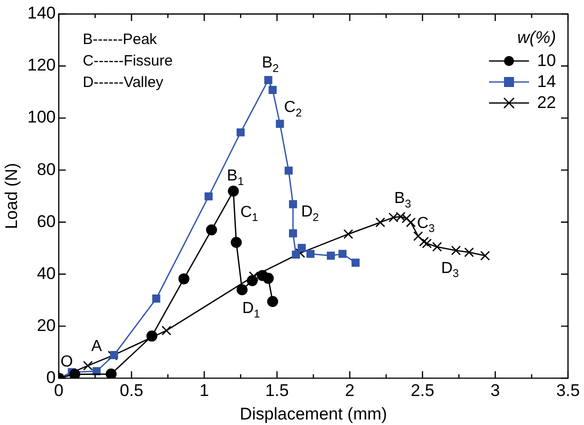 This screenshot has width=584, height=425. What do you see at coordinates (495, 390) in the screenshot?
I see `x-tick-label: 3` at bounding box center [495, 390].